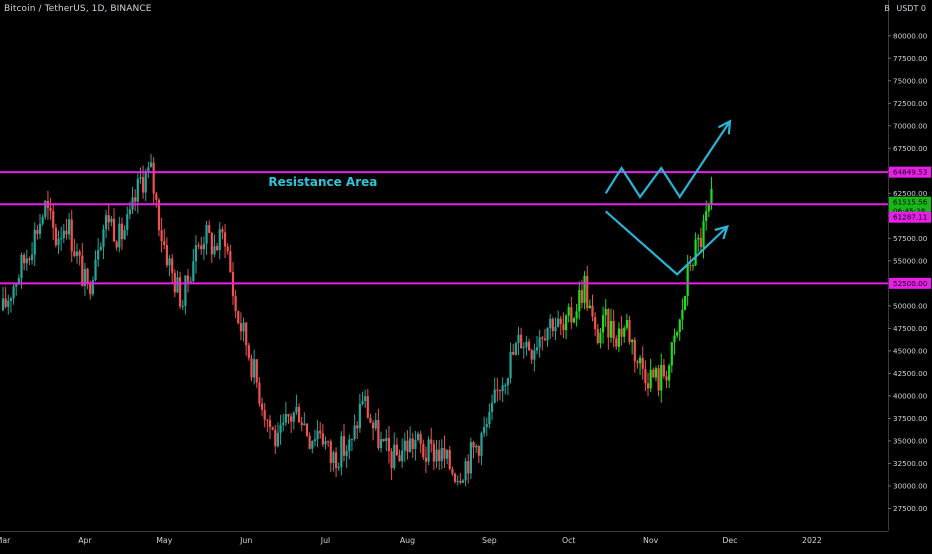 Image resolution: width=932 pixels, height=554 pixels. What do you see at coordinates (667, 159) in the screenshot?
I see `bullish-projection` at bounding box center [667, 159].